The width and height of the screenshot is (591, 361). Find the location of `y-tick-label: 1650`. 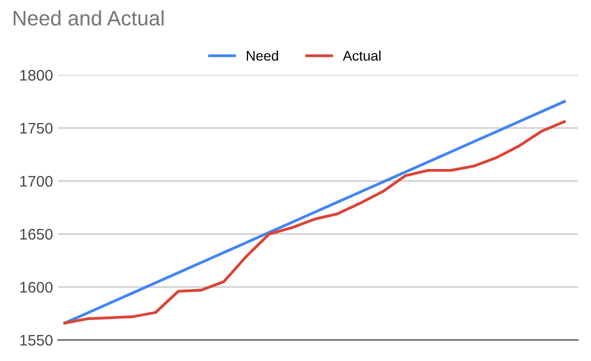

y-tick-label: 1650 is located at coordinates (36, 234).